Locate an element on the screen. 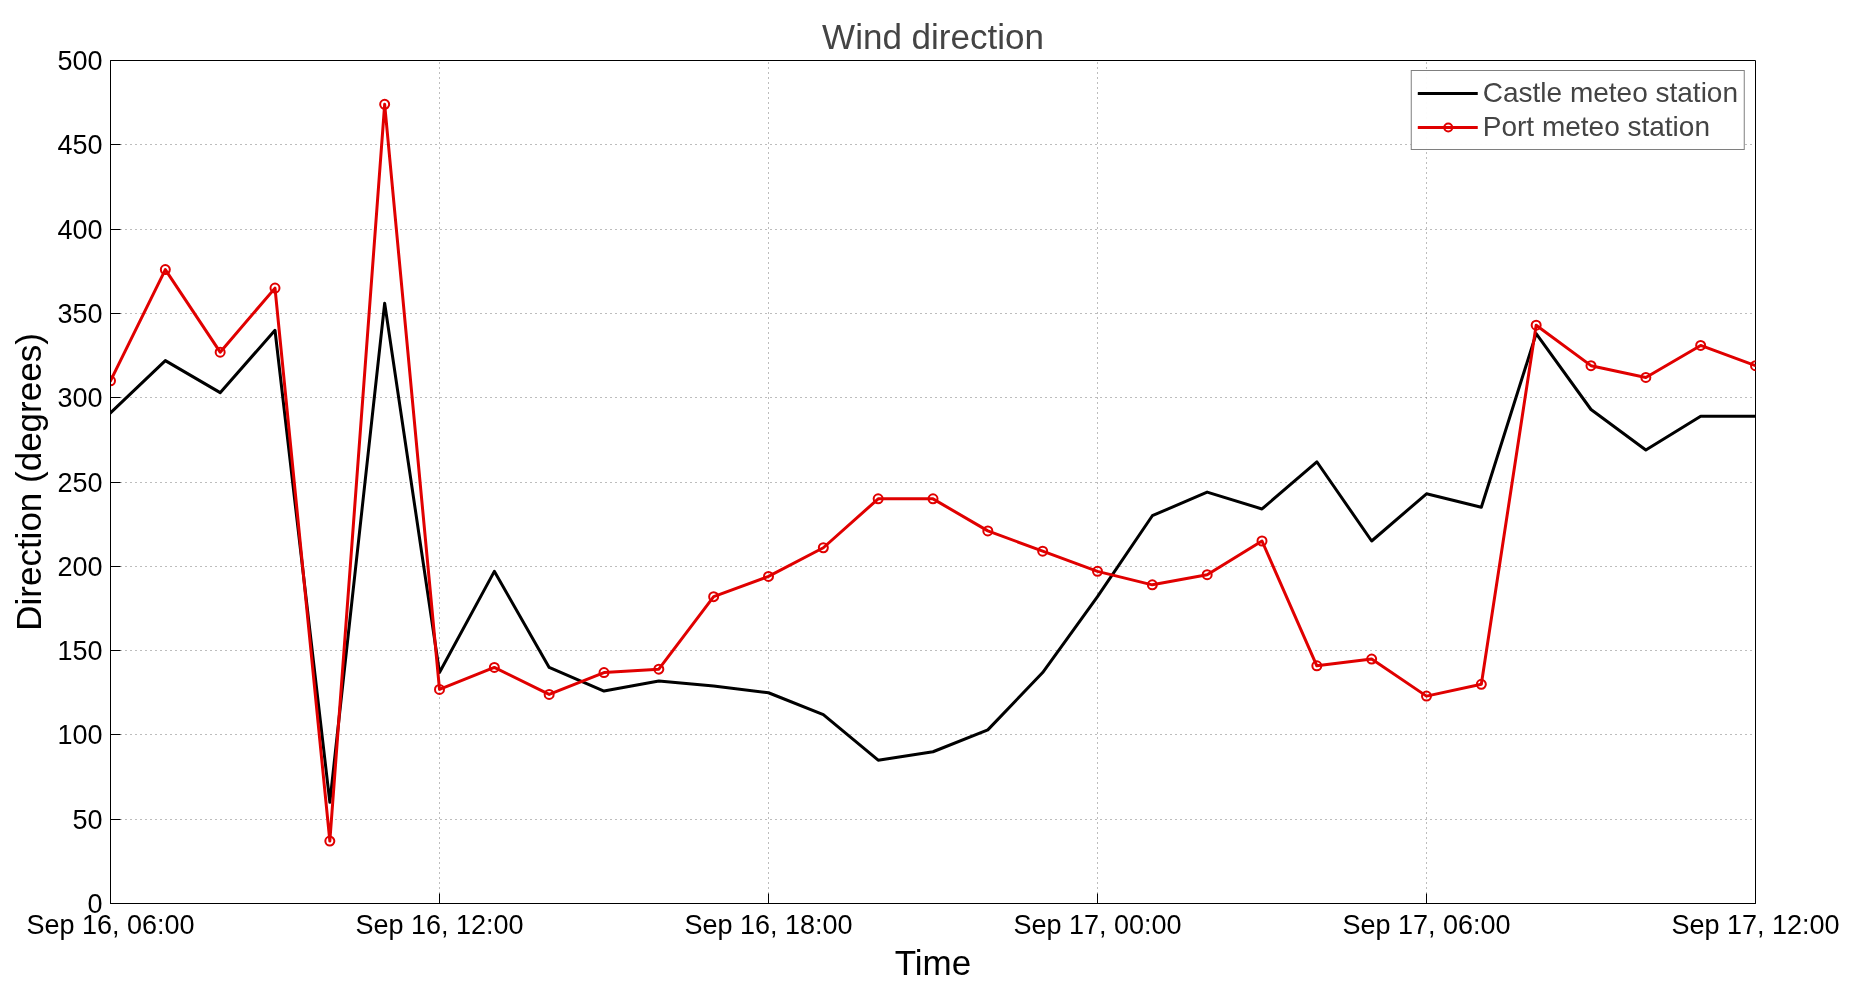 Image resolution: width=1866 pixels, height=988 pixels. x-tick-label: Sep 17, 12:00 is located at coordinates (1755, 924).